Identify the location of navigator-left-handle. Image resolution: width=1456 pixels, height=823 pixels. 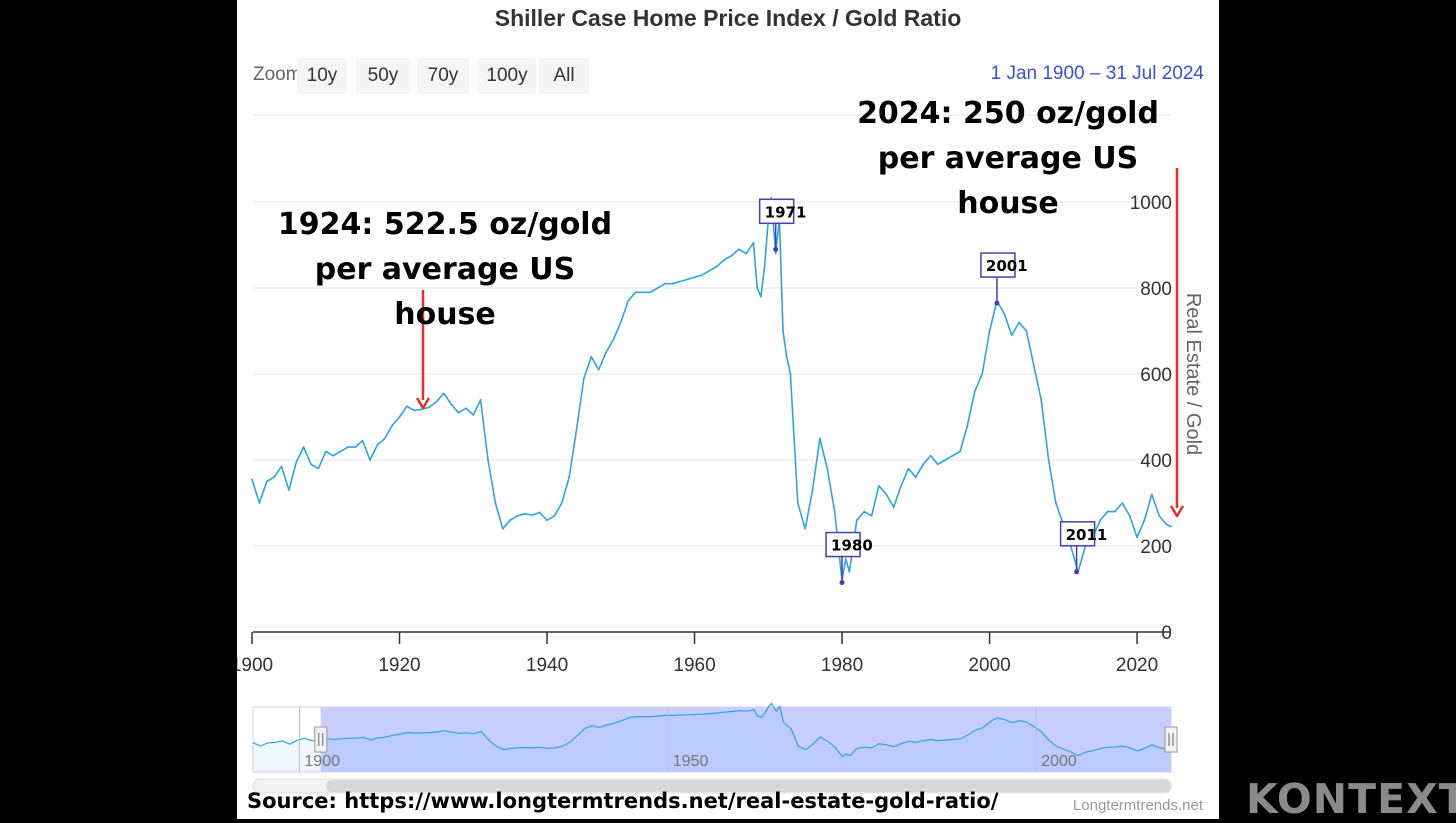
(321, 739).